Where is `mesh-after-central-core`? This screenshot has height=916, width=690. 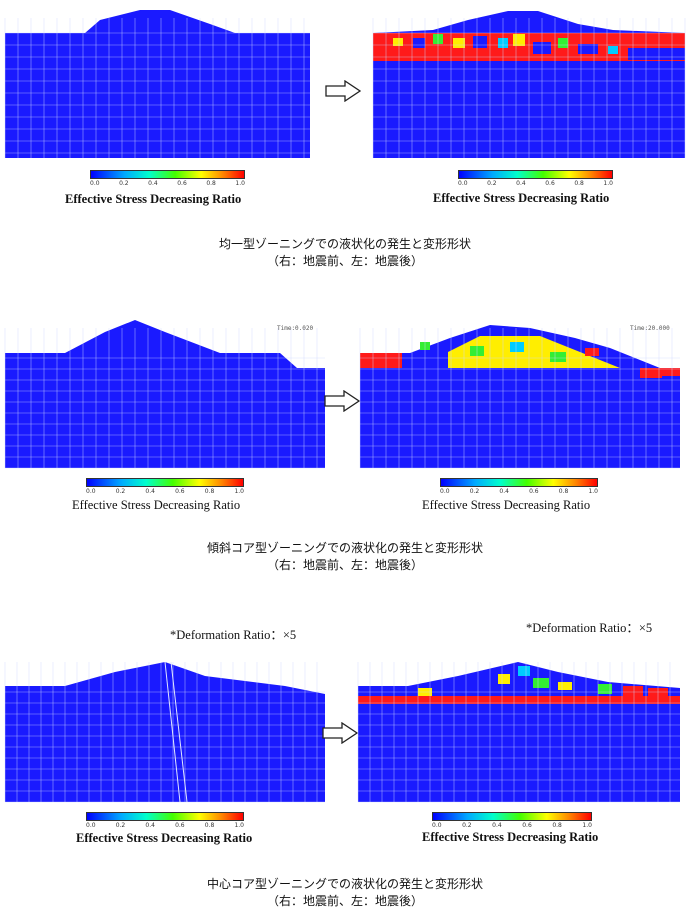 mesh-after-central-core is located at coordinates (518, 727).